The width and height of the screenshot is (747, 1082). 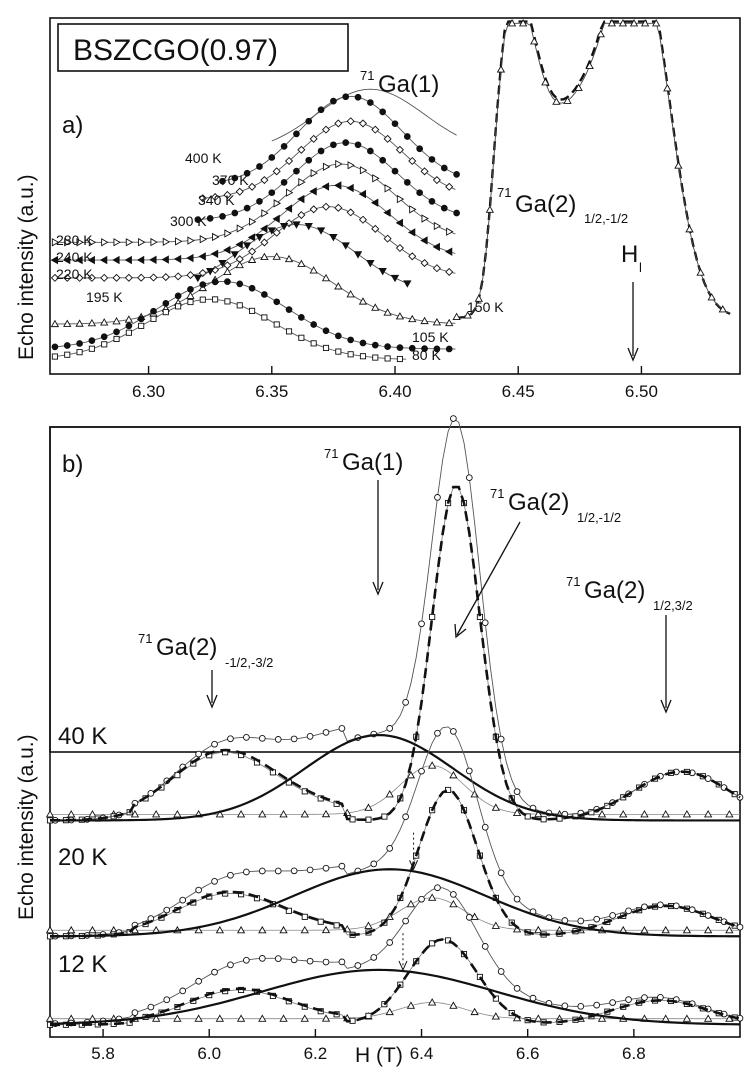 What do you see at coordinates (216, 200) in the screenshot?
I see `a-series-label: 340 K` at bounding box center [216, 200].